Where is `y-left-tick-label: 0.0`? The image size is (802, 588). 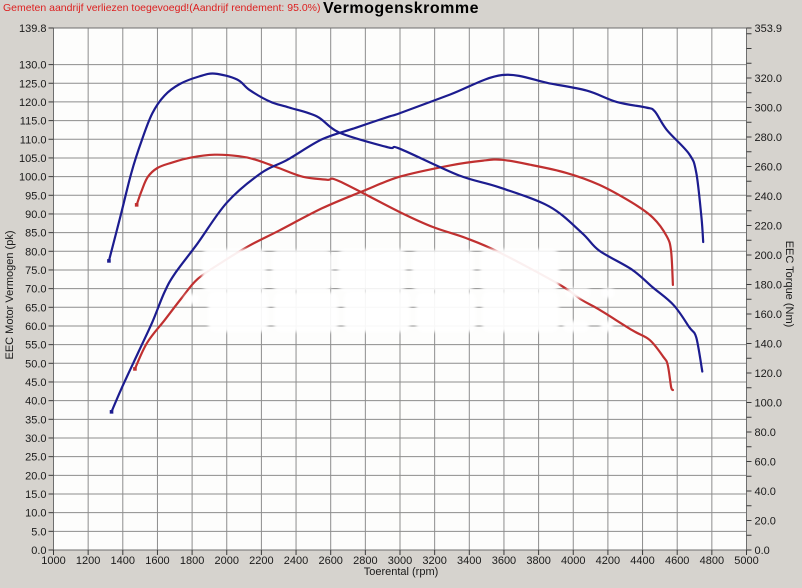
y-left-tick-label: 0.0 is located at coordinates (38, 551).